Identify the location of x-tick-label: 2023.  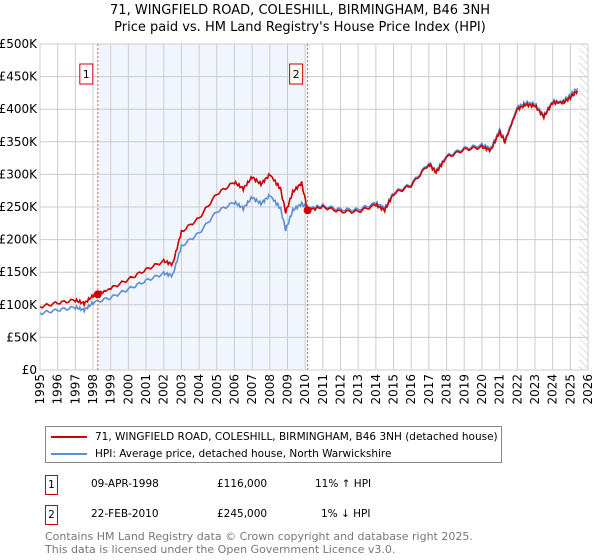
(535, 389).